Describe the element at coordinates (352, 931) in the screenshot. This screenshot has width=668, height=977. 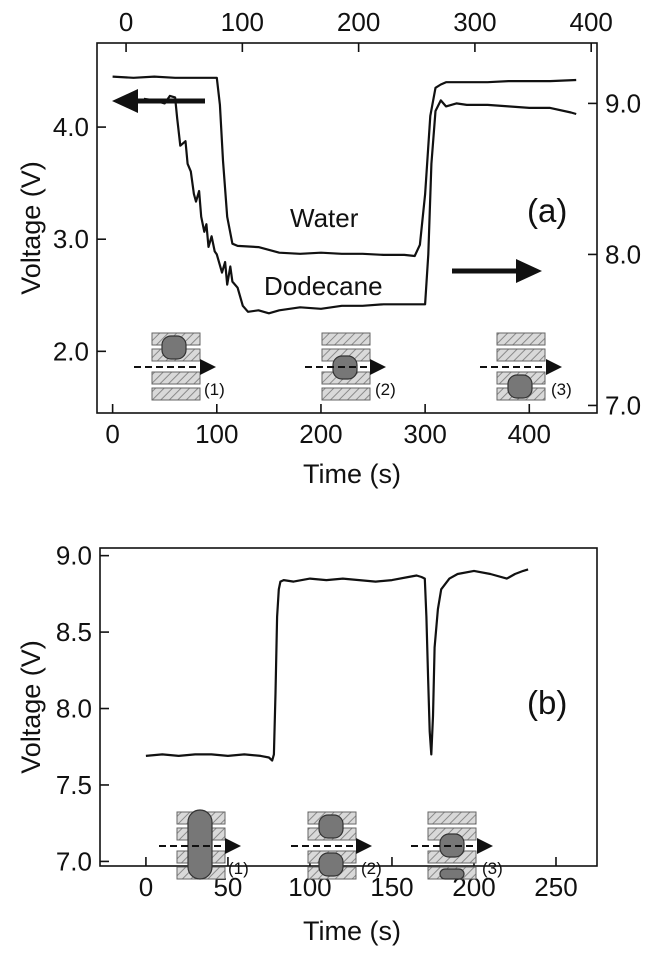
I see `x-axis-label-b: Time (s)` at that location.